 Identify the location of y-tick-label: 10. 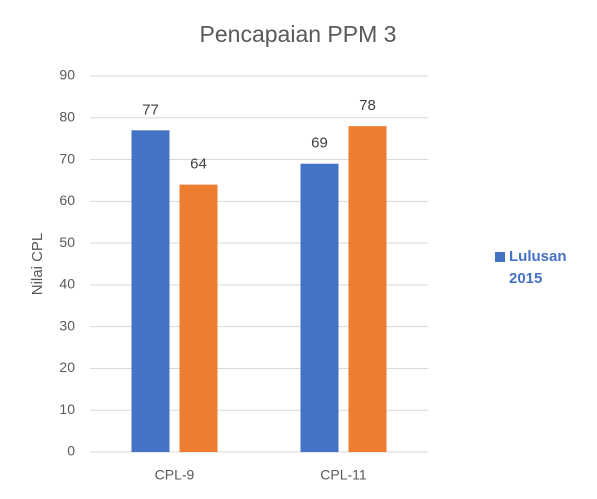
(67, 409).